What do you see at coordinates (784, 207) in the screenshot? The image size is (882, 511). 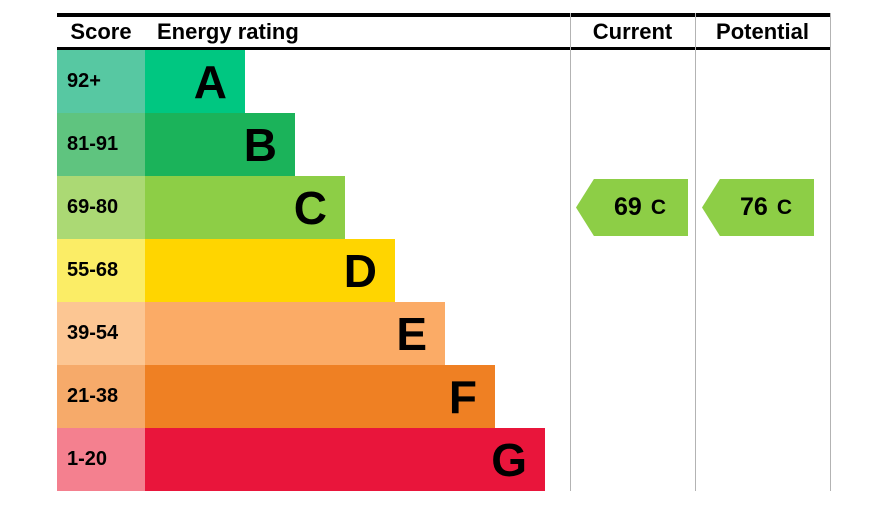 I see `potential-rating-letter: C` at bounding box center [784, 207].